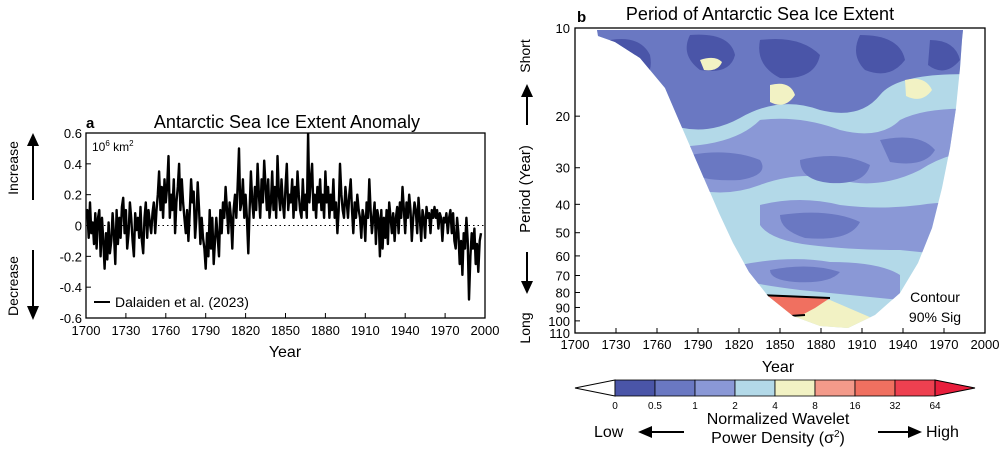  I want to click on panel-a-legend: Dalaiden et al. (2023), so click(171, 302).